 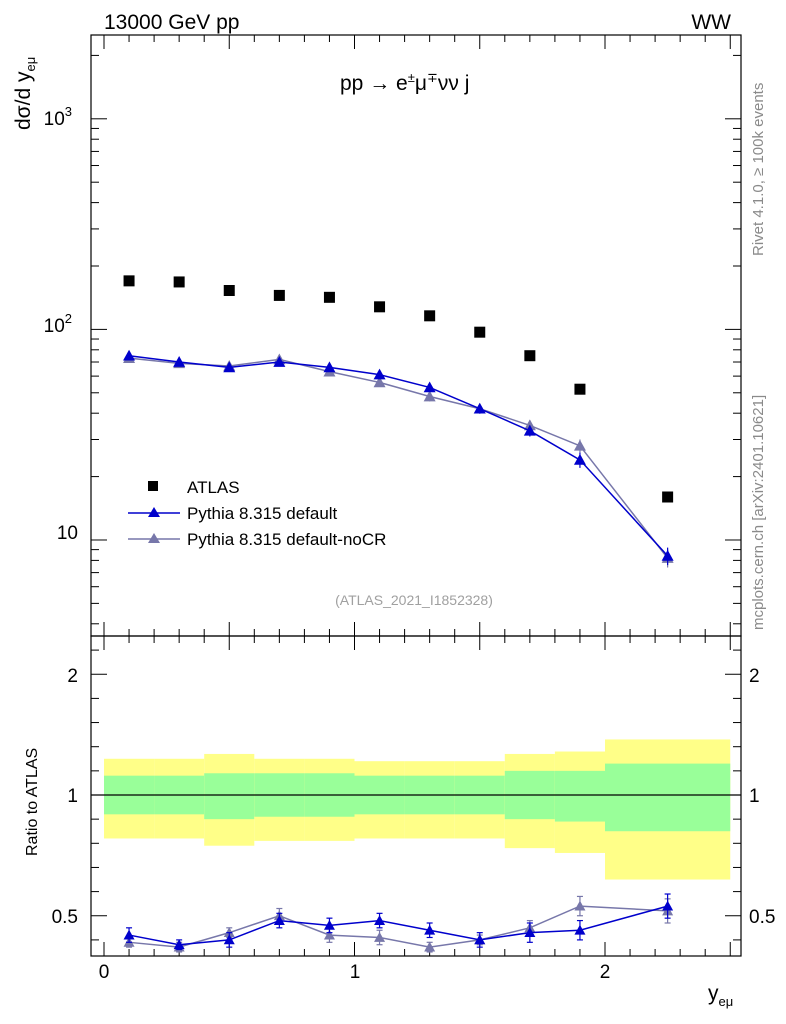 I want to click on x-axis-title-sub: eμ, so click(x=726, y=1001).